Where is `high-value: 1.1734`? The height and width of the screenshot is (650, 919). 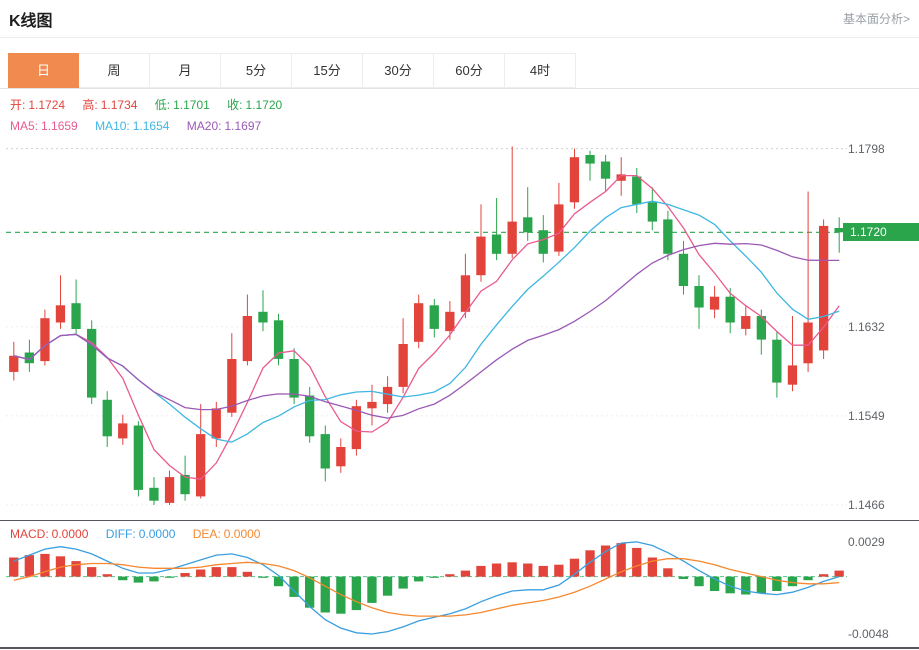 high-value: 1.1734 is located at coordinates (119, 105).